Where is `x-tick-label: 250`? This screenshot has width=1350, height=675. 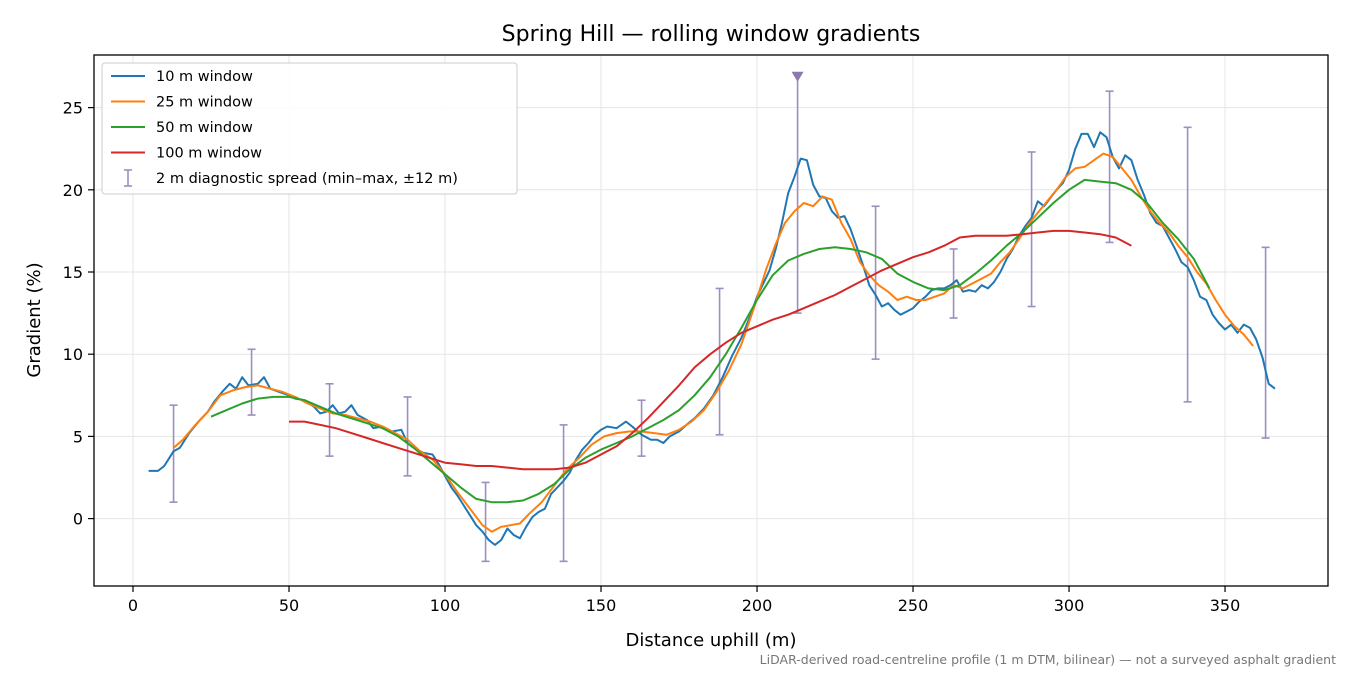 x-tick-label: 250 is located at coordinates (913, 605).